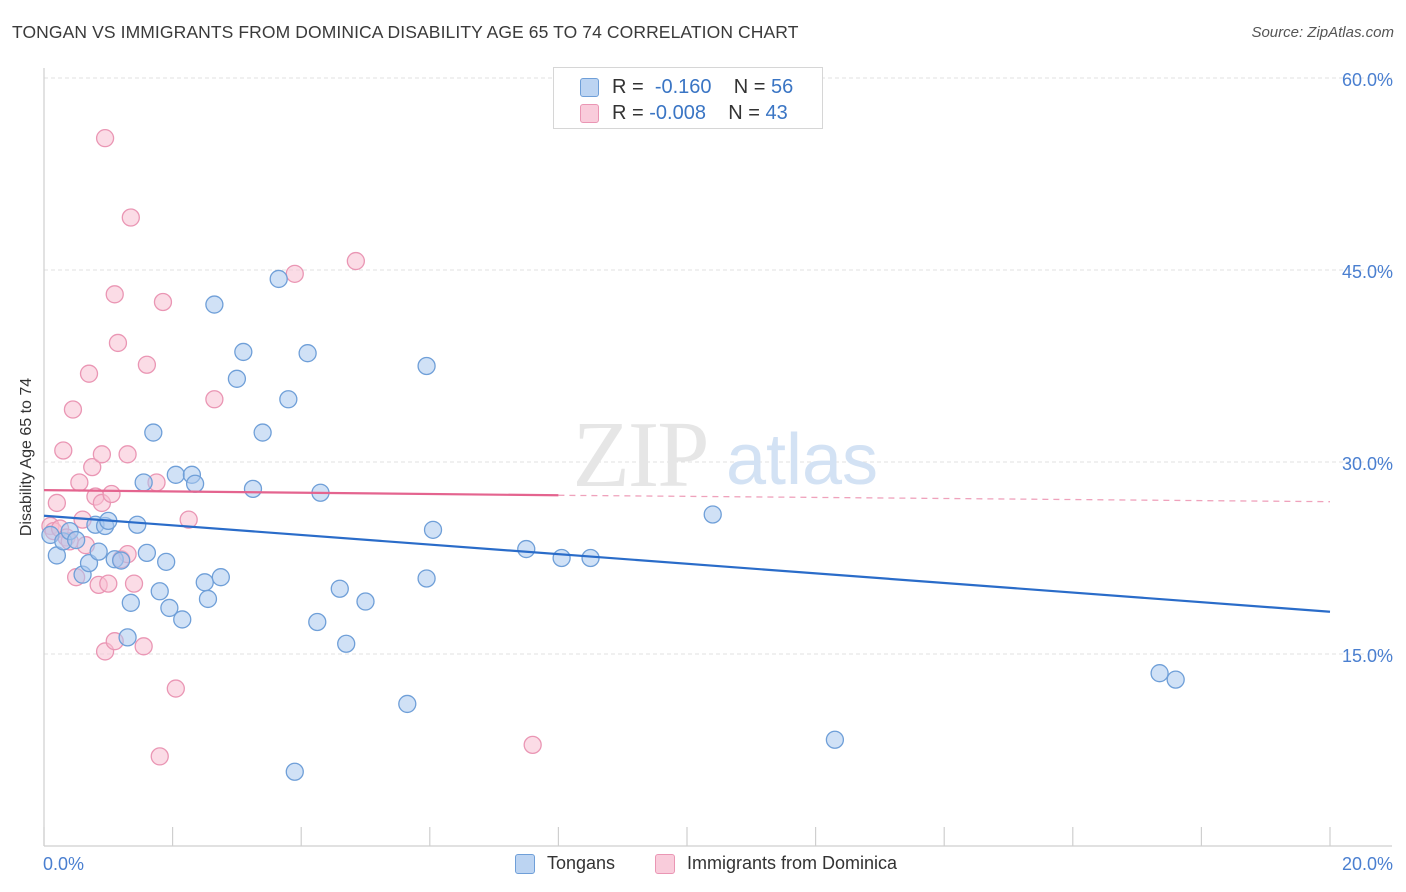  Describe the element at coordinates (700, 113) in the screenshot. I see `stats-text-dominica: R = -0.008 N = 43` at that location.